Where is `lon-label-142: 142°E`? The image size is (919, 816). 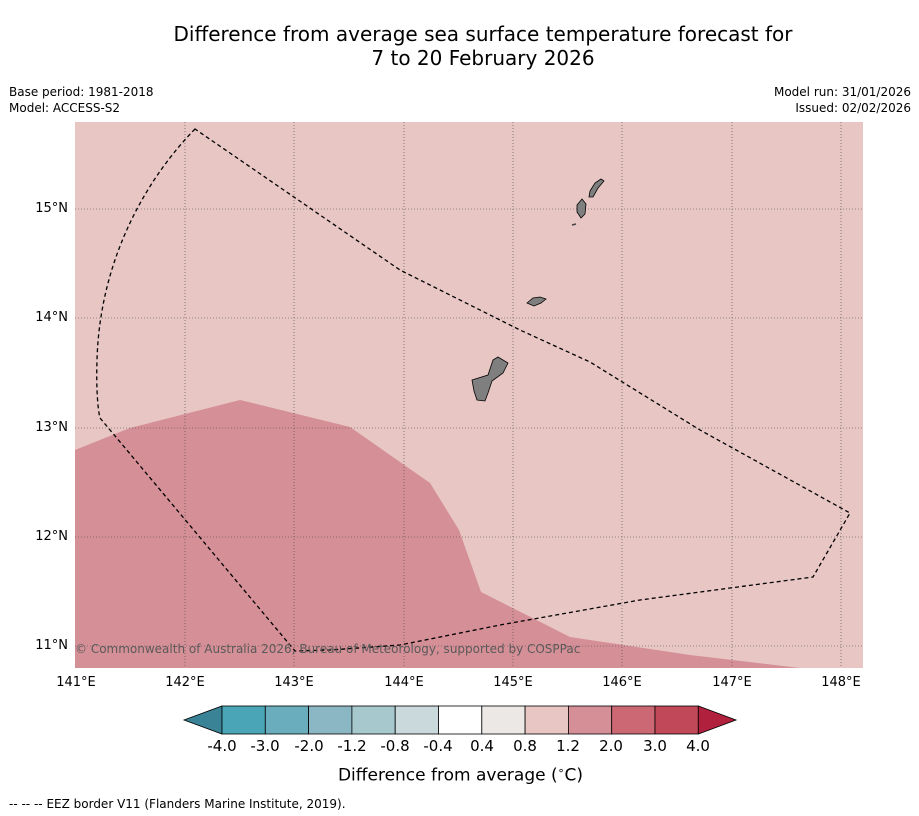
lon-label-142: 142°E is located at coordinates (185, 682).